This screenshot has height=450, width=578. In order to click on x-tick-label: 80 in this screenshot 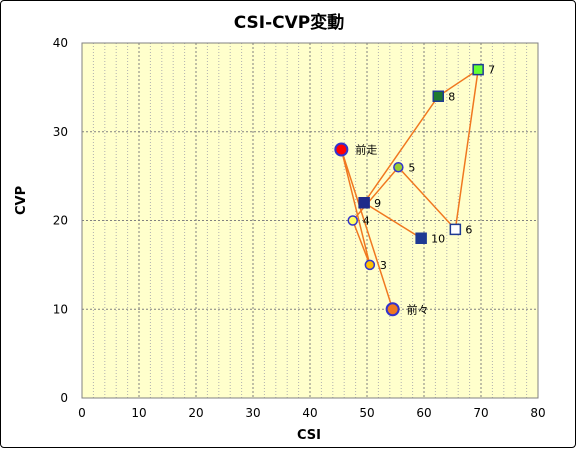, I will do `click(537, 413)`.